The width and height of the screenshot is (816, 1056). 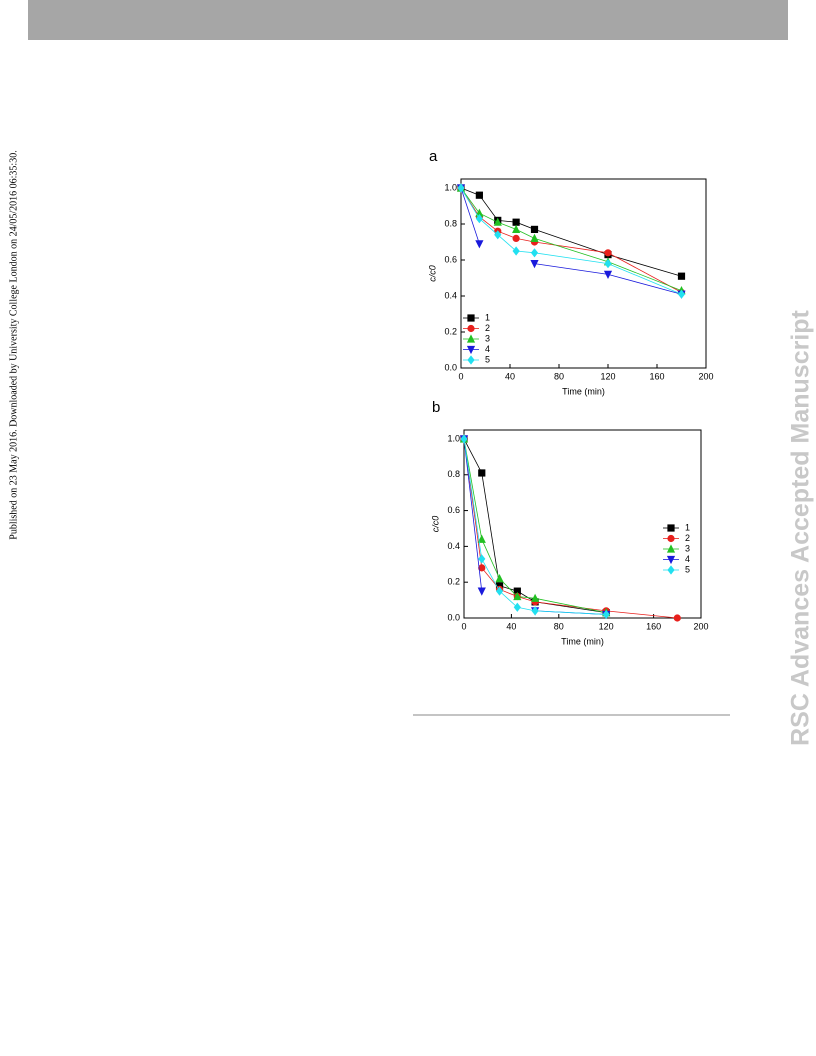 I want to click on panel-label: b, so click(x=436, y=407).